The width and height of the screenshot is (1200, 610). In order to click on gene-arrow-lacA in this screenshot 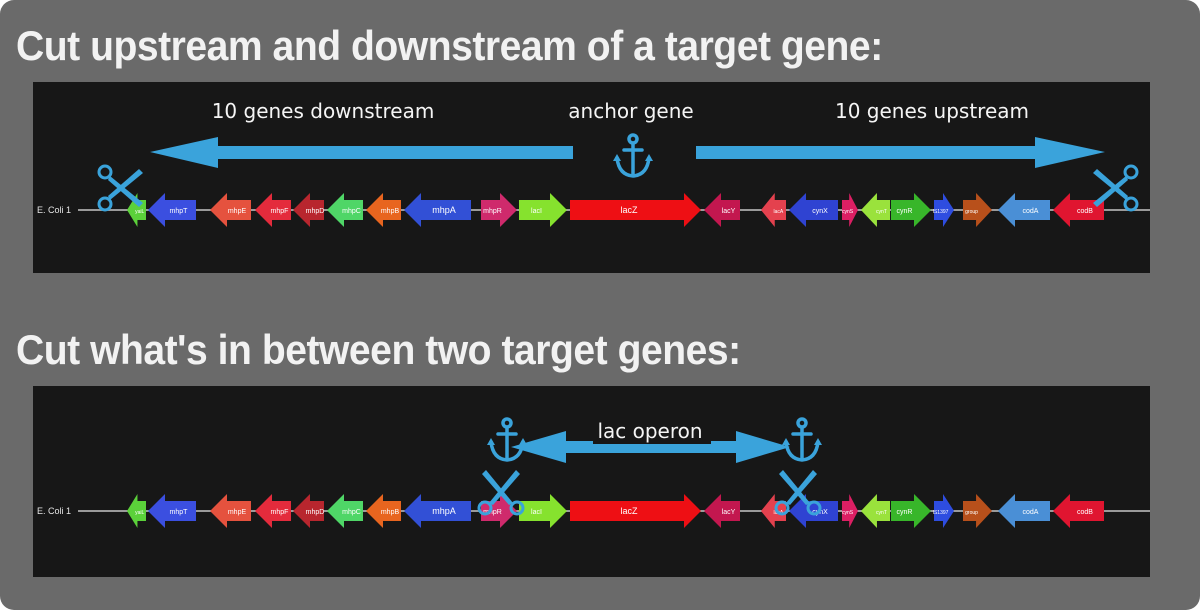, I will do `click(773, 210)`.